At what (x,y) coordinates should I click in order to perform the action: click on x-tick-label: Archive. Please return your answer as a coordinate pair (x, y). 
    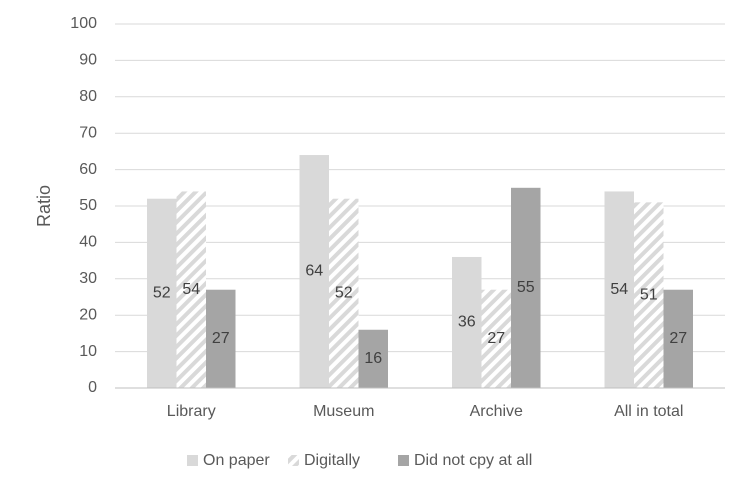
    Looking at the image, I should click on (496, 411).